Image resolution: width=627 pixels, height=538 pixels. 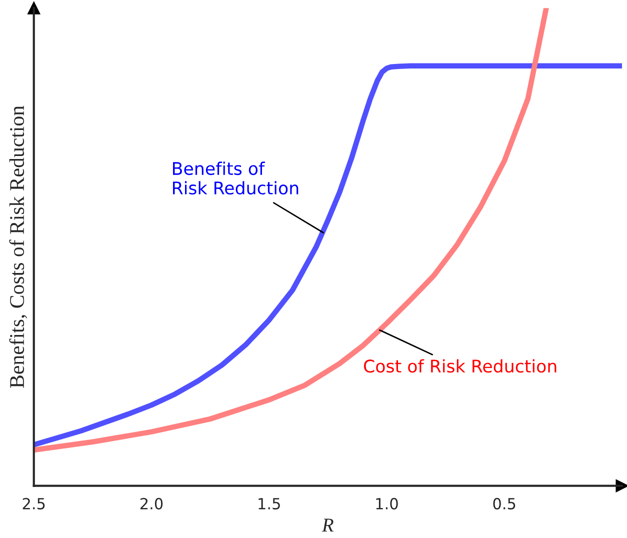 I want to click on y-axis-title: Benefits, Costs of Risk Reduction, so click(x=18, y=247).